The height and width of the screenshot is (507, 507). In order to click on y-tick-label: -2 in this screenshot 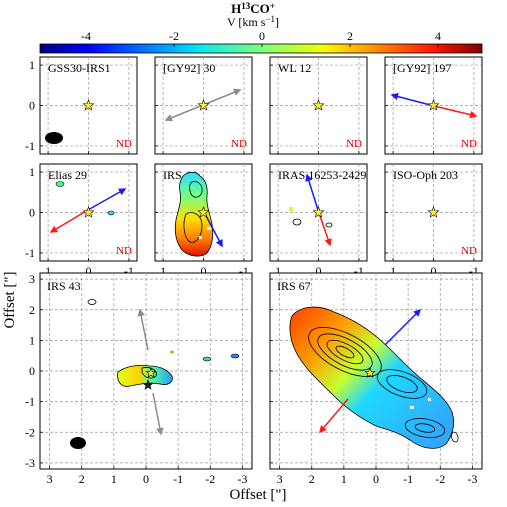, I will do `click(30, 432)`.